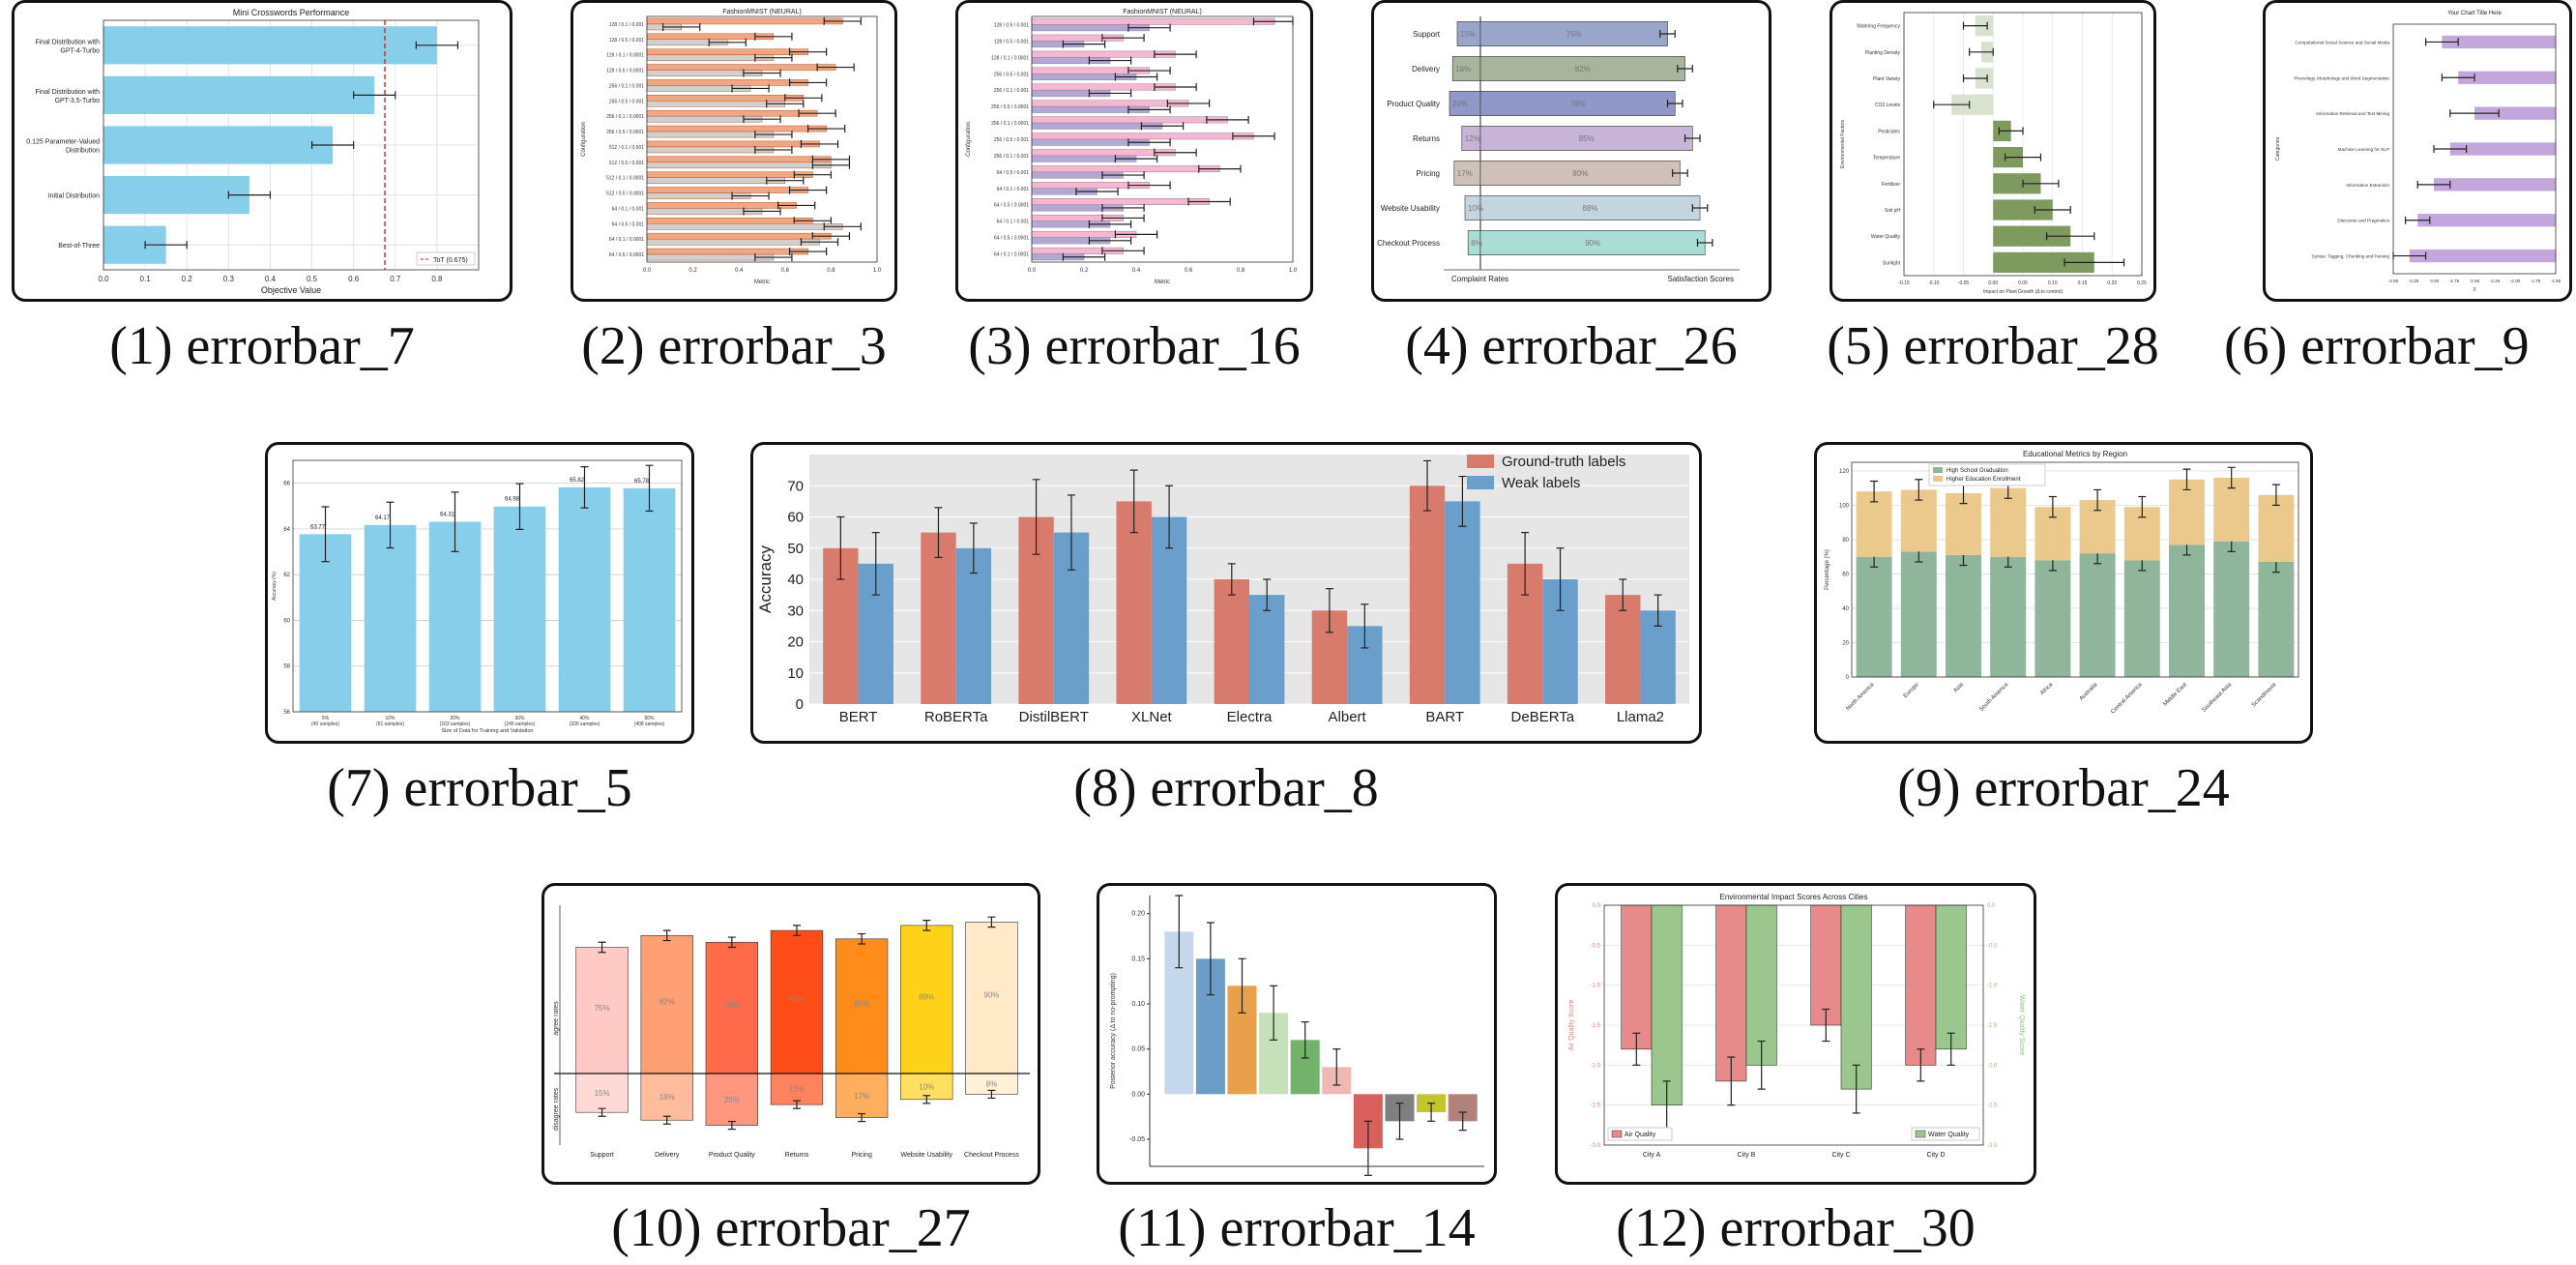 This screenshot has height=1265, width=2576. I want to click on caption-errorbar-5: (7) errorbar_5, so click(479, 788).